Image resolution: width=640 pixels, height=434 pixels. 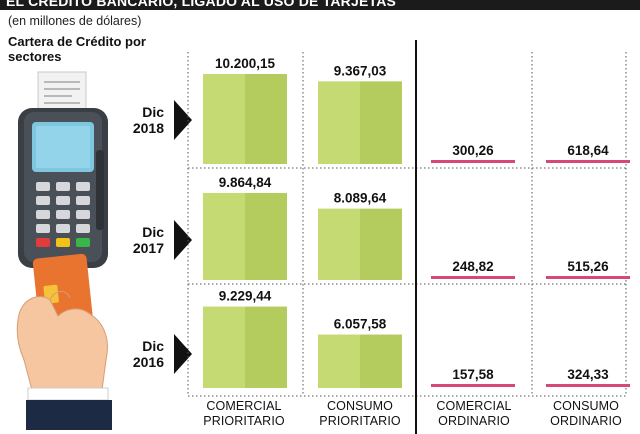 What do you see at coordinates (588, 150) in the screenshot?
I see `value-label: 618,64` at bounding box center [588, 150].